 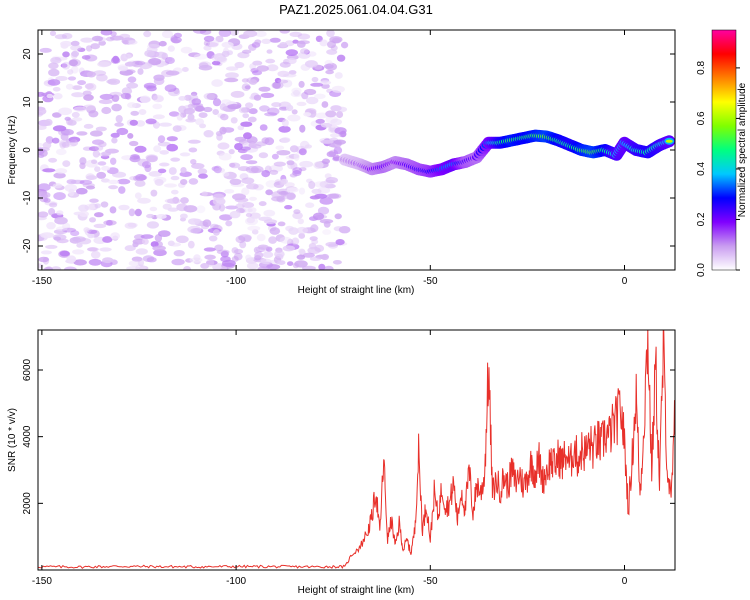 I want to click on x-tick-label: -100, so click(x=236, y=281).